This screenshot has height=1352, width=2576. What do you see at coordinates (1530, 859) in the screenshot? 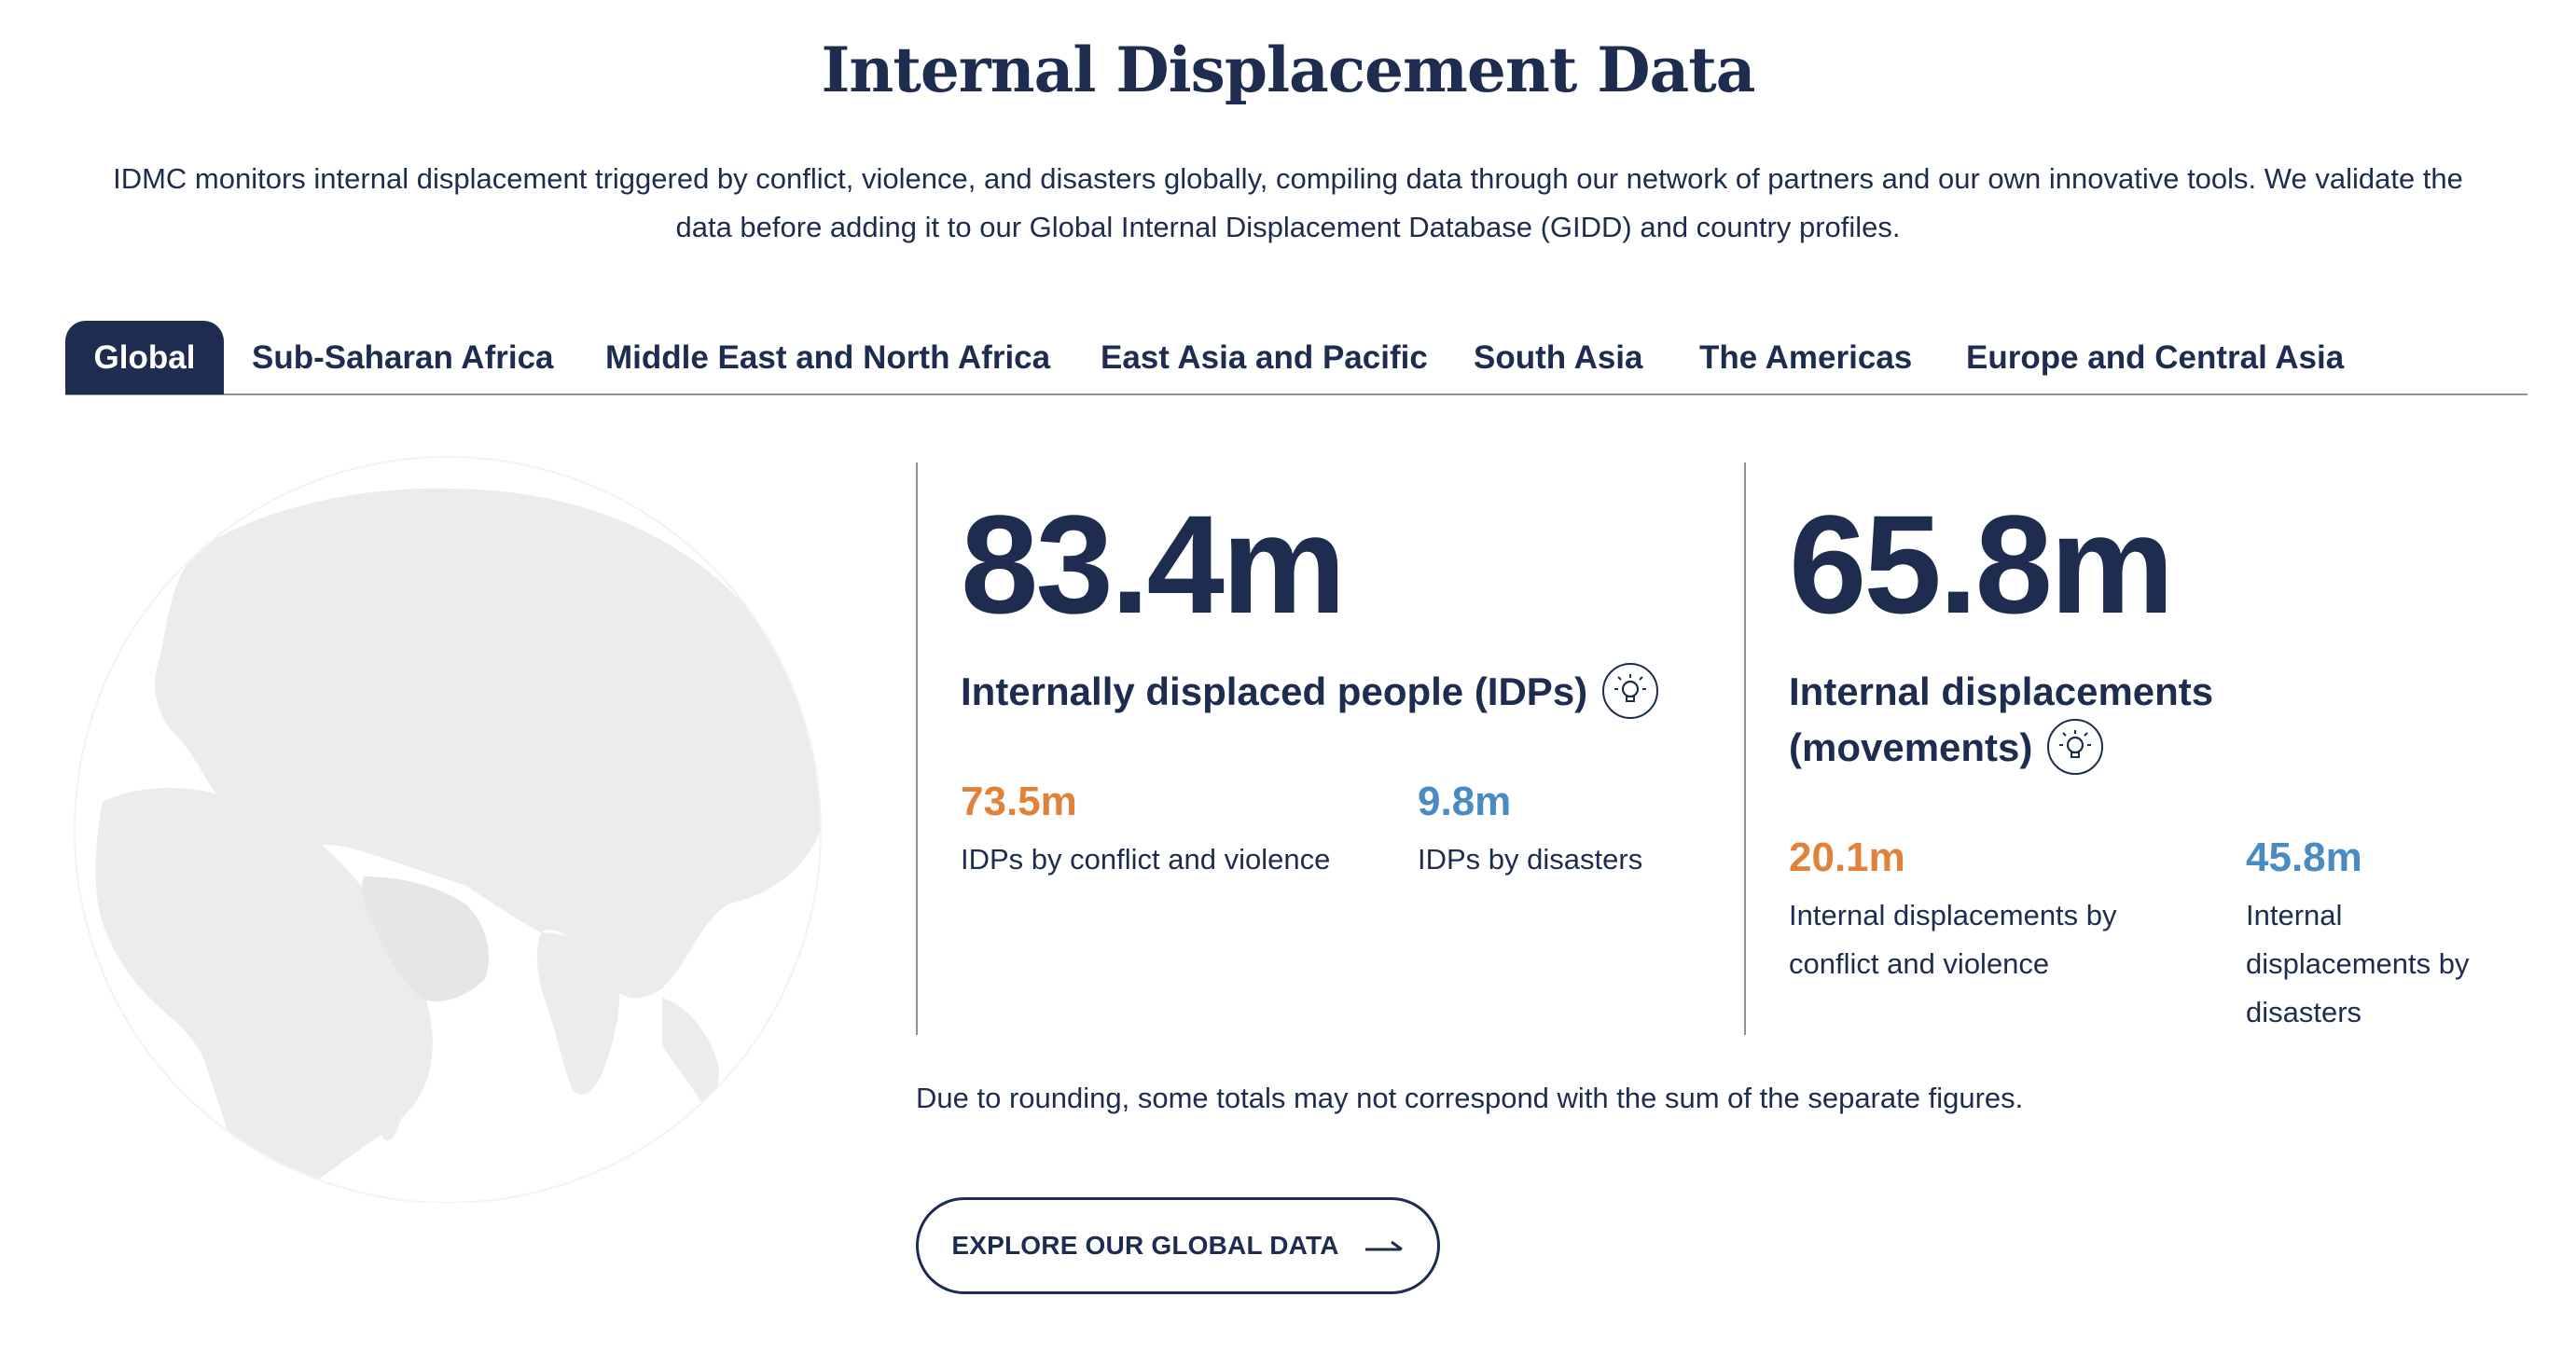
I see `idps-disaster-label: IDPs by disasters` at bounding box center [1530, 859].